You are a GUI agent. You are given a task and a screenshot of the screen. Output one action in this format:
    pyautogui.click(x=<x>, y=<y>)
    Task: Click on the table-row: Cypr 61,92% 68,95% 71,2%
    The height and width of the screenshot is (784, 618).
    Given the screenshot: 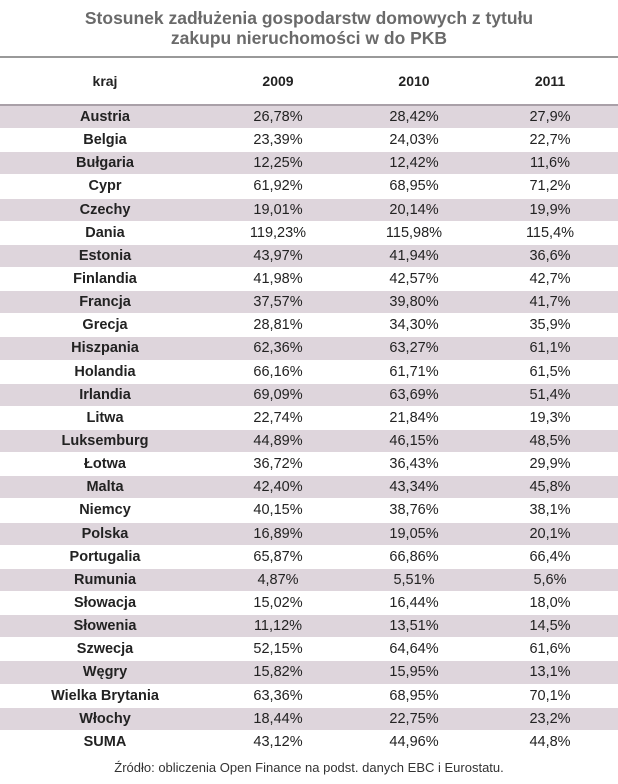 What is the action you would take?
    pyautogui.click(x=309, y=187)
    